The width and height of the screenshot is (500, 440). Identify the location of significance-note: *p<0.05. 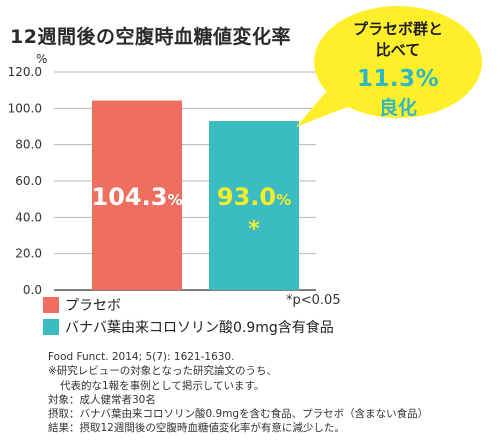
(313, 300).